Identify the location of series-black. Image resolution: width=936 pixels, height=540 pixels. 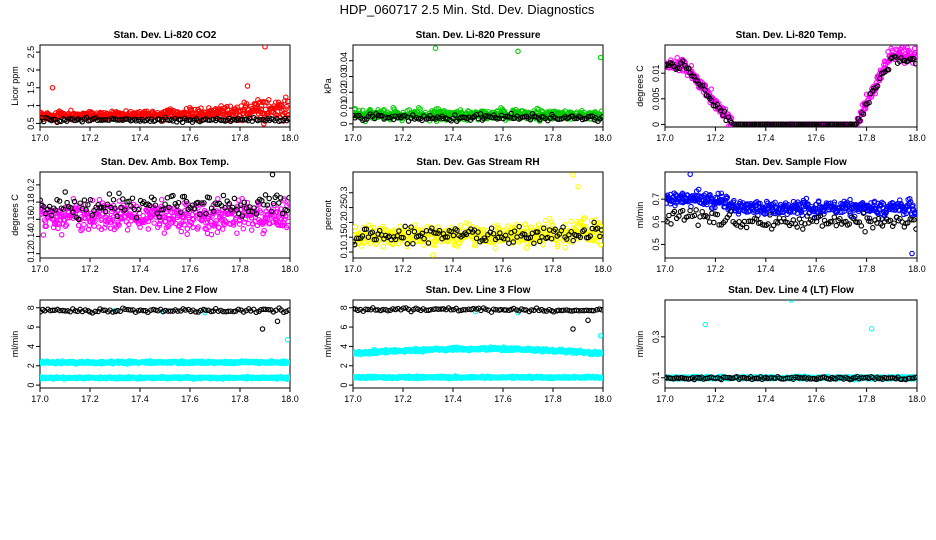
(165, 197).